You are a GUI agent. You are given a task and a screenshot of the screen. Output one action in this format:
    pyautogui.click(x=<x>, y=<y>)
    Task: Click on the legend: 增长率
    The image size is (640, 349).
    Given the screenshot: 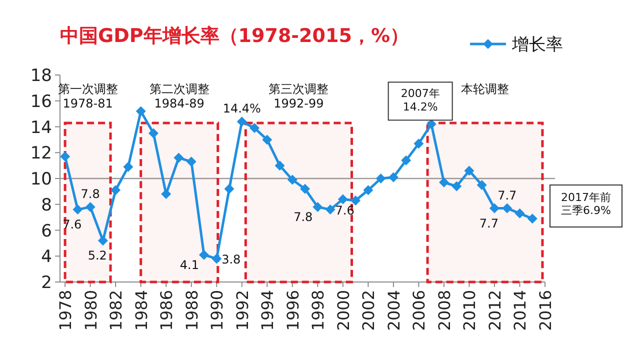 What is the action you would take?
    pyautogui.click(x=516, y=45)
    